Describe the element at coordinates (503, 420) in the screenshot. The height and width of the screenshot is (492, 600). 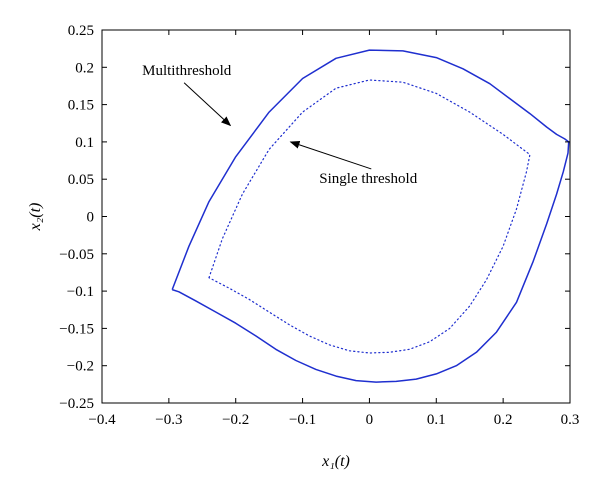
I see `x-tick-label: 0.2` at that location.